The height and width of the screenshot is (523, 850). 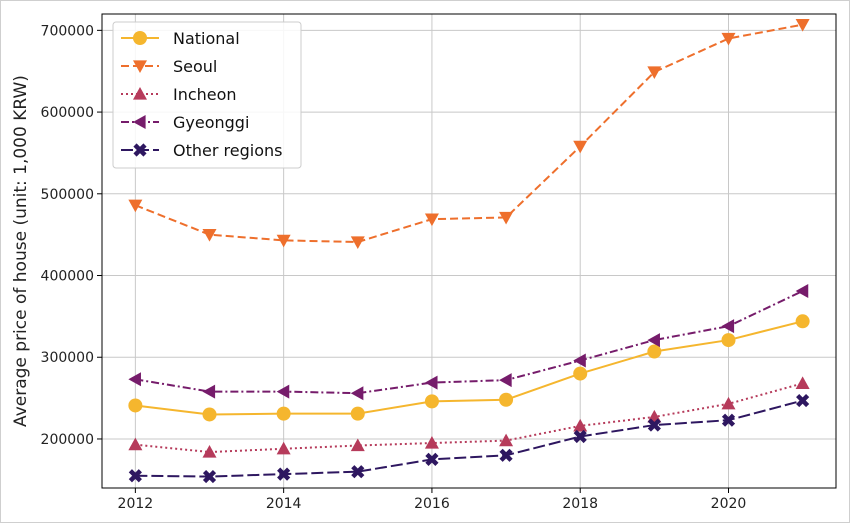 I want to click on point-national-2016, so click(x=431, y=401).